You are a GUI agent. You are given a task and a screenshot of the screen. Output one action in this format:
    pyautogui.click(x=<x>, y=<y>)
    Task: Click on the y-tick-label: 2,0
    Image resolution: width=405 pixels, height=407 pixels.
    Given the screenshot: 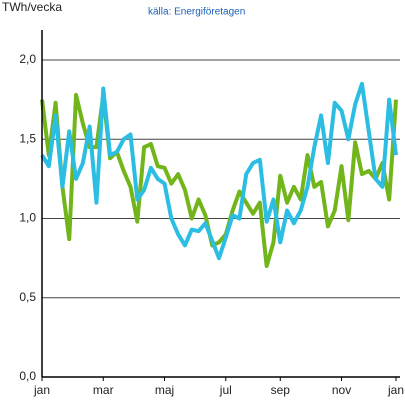 What is the action you would take?
    pyautogui.click(x=27, y=59)
    